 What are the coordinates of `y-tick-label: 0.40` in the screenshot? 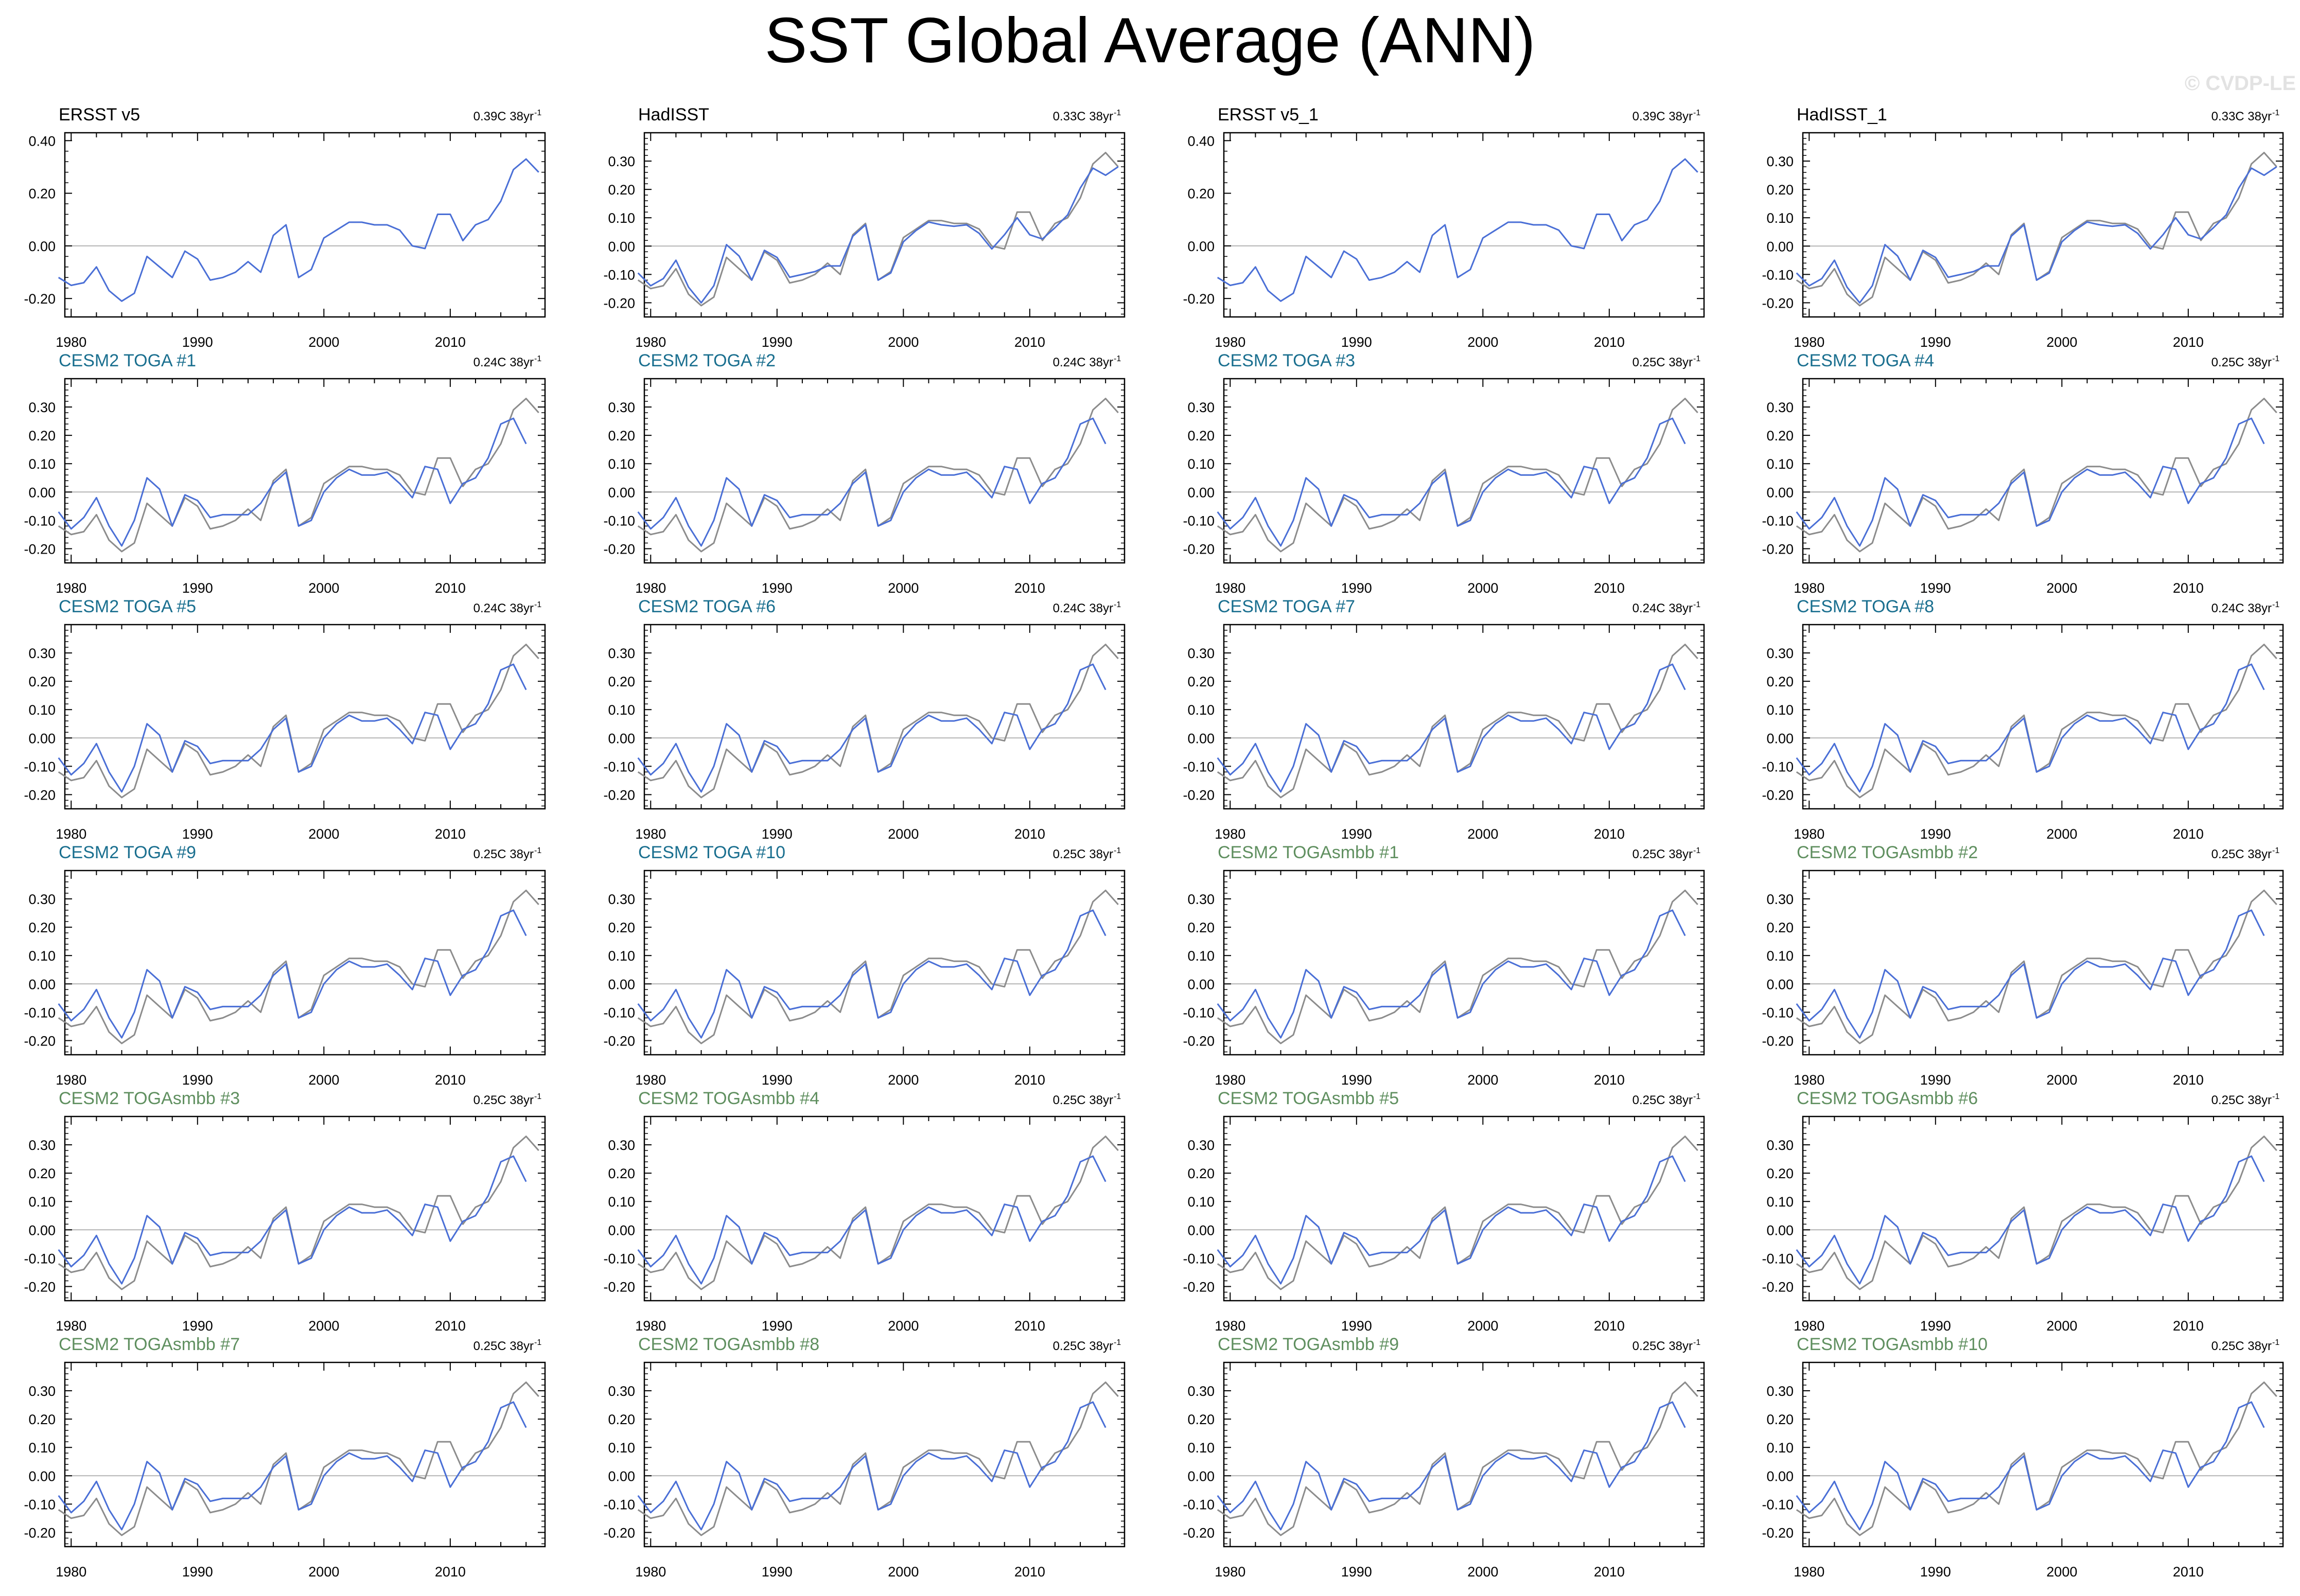 It's located at (42, 141).